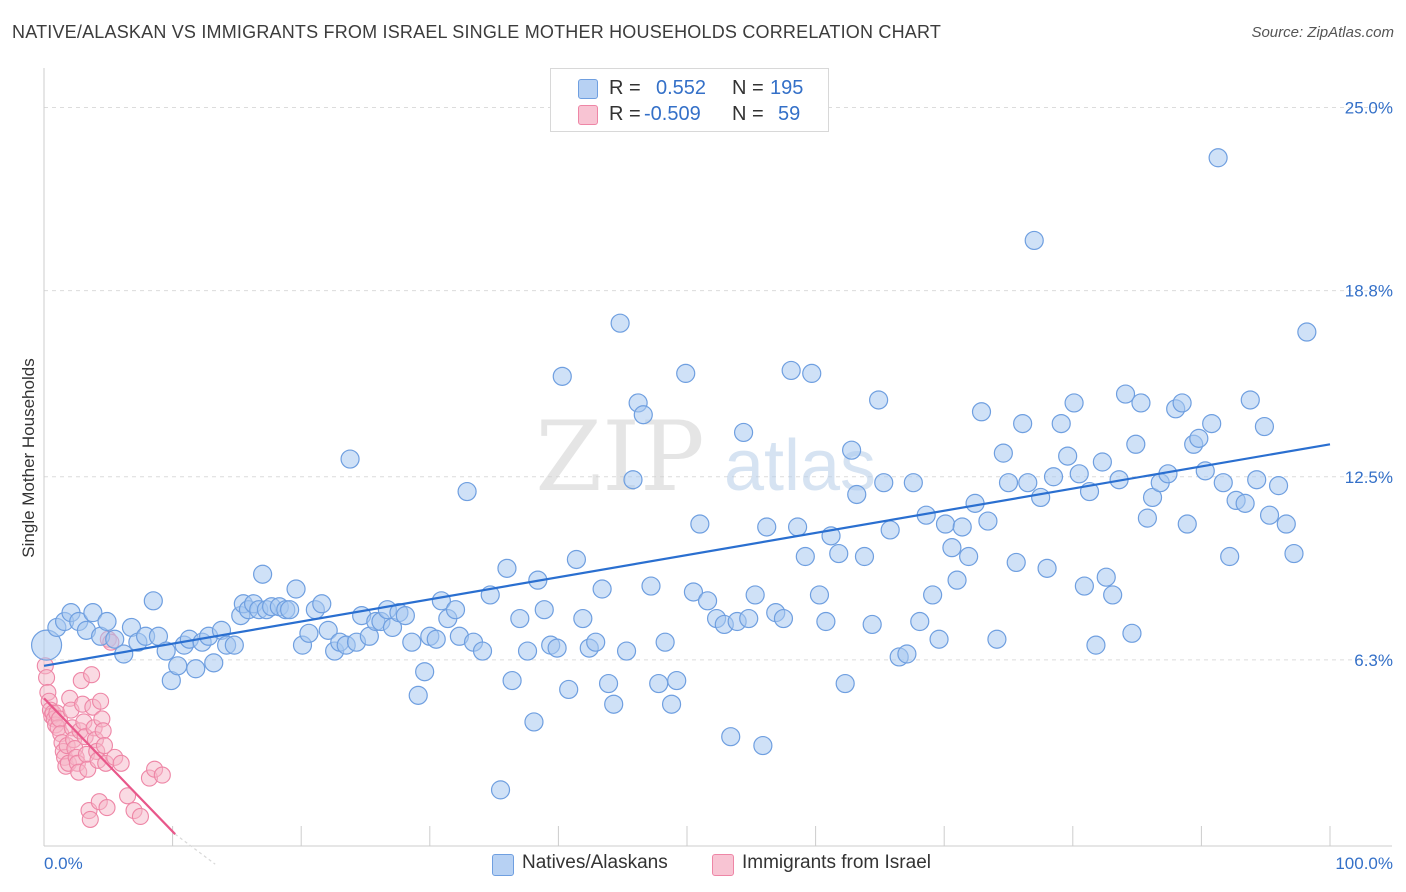 Image resolution: width=1406 pixels, height=892 pixels. I want to click on watermark: ZIP atlas, so click(705, 457).